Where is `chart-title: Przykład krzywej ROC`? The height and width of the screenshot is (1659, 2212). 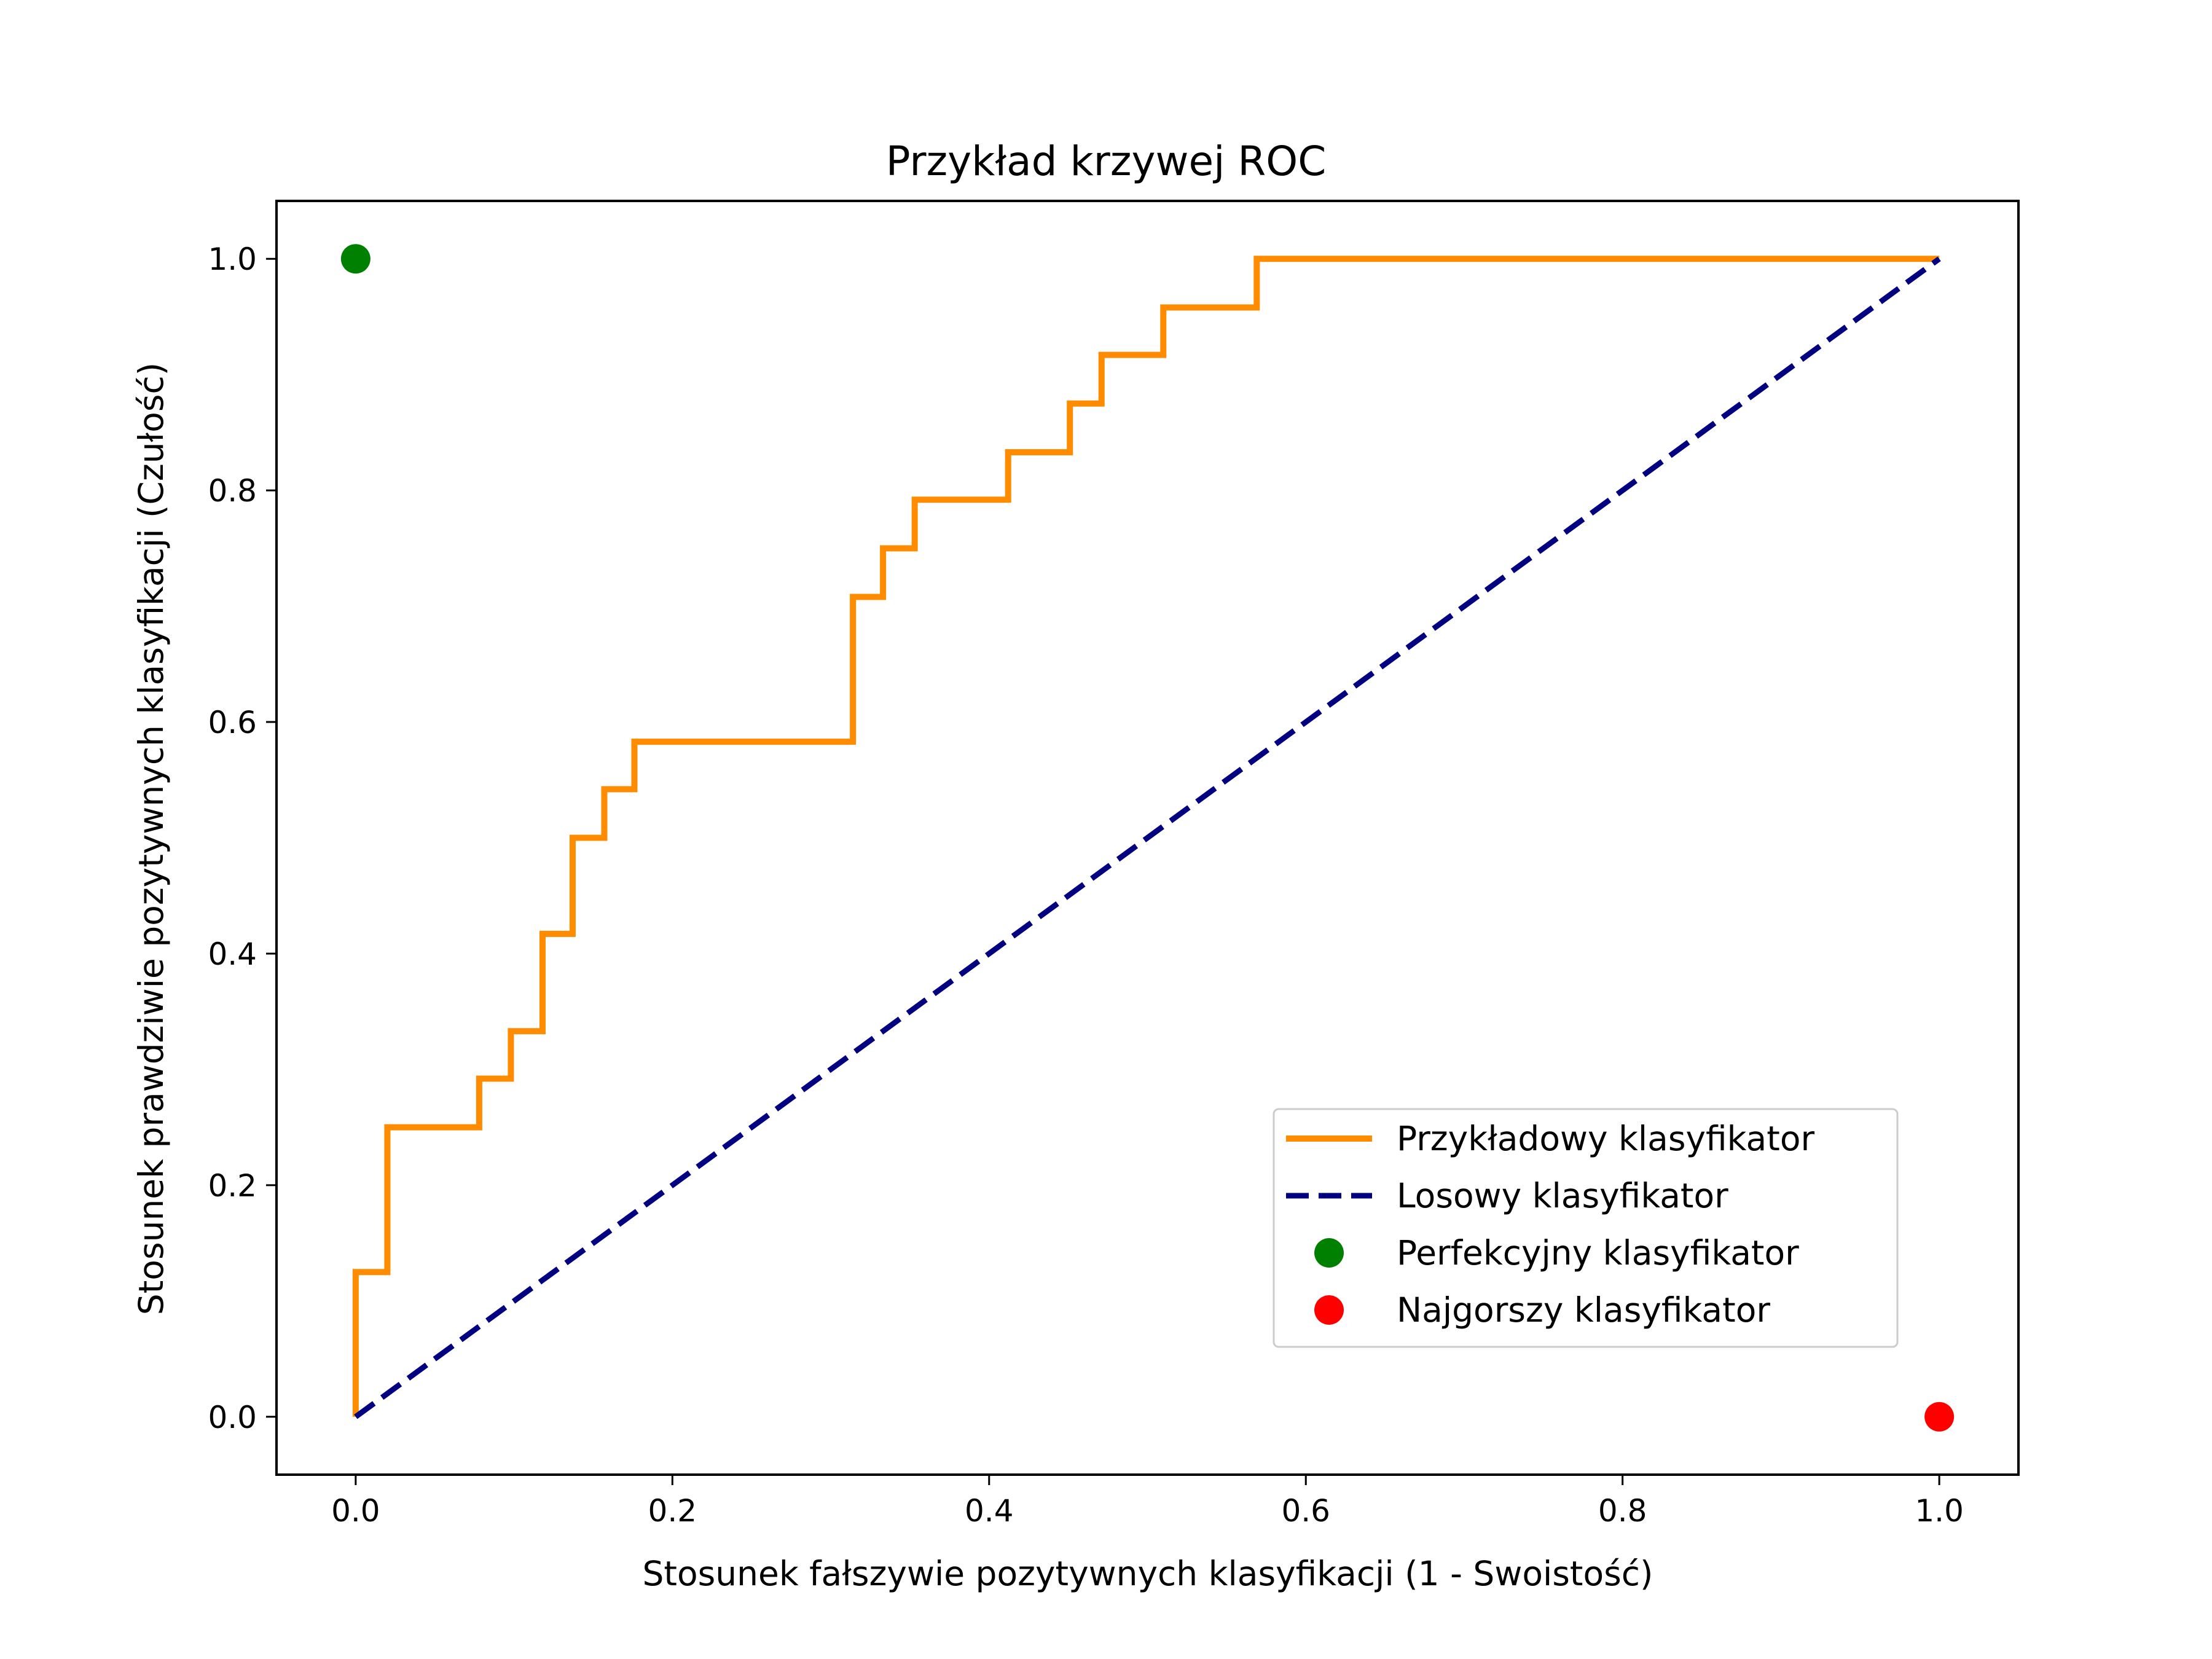 chart-title: Przykład krzywej ROC is located at coordinates (1106, 161).